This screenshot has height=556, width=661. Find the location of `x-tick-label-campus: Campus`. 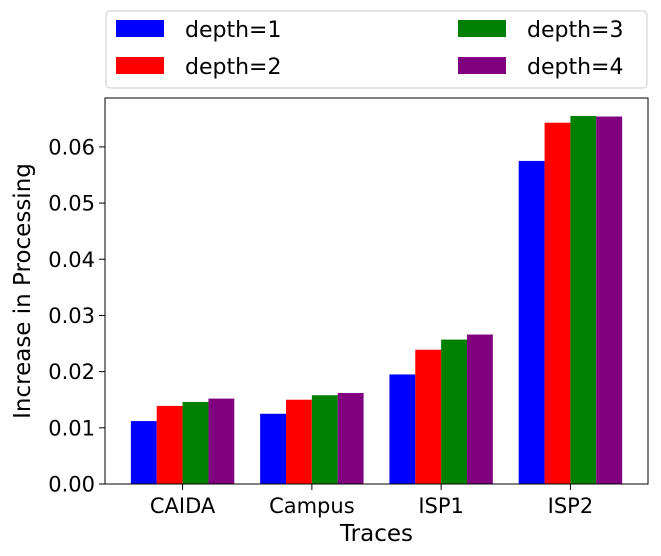

x-tick-label-campus: Campus is located at coordinates (312, 506).